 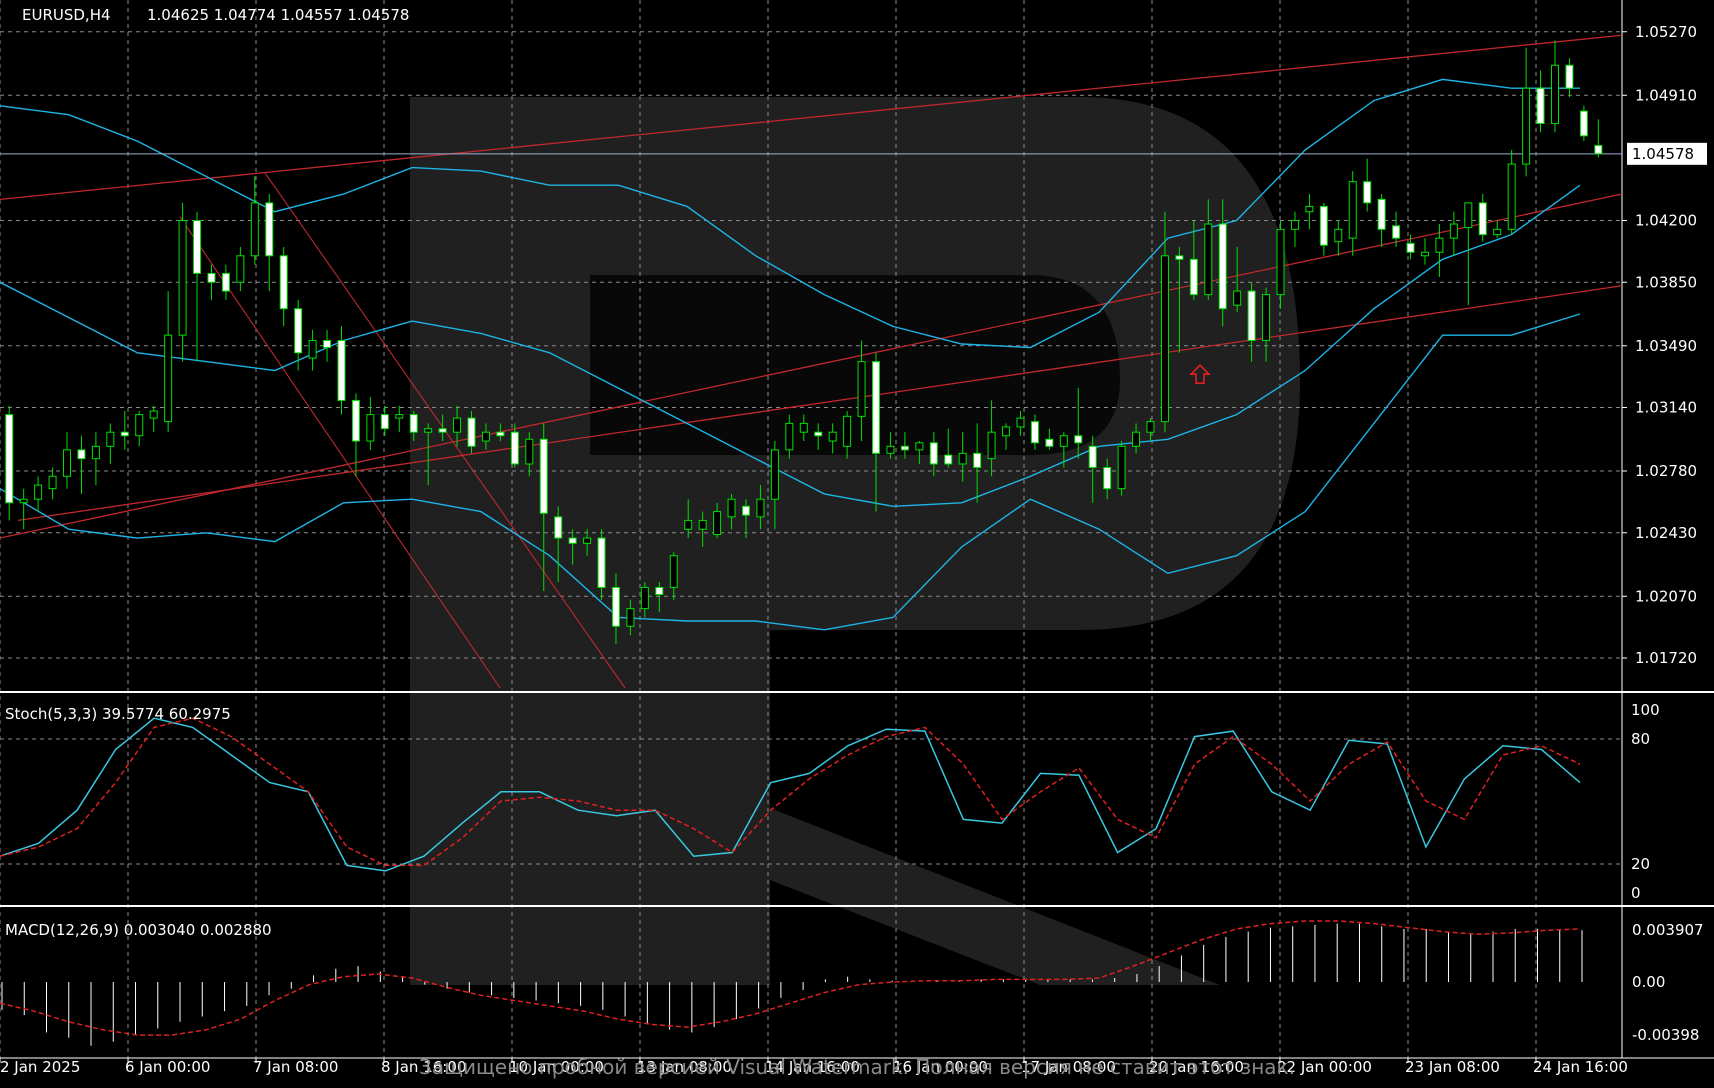 I want to click on current-price-box, so click(x=1667, y=153).